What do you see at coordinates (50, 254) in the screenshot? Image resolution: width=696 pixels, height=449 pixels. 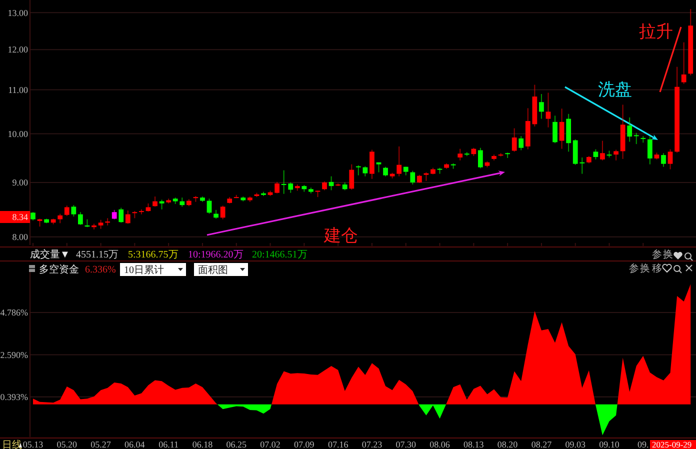 I see `text: 成交量▼` at bounding box center [50, 254].